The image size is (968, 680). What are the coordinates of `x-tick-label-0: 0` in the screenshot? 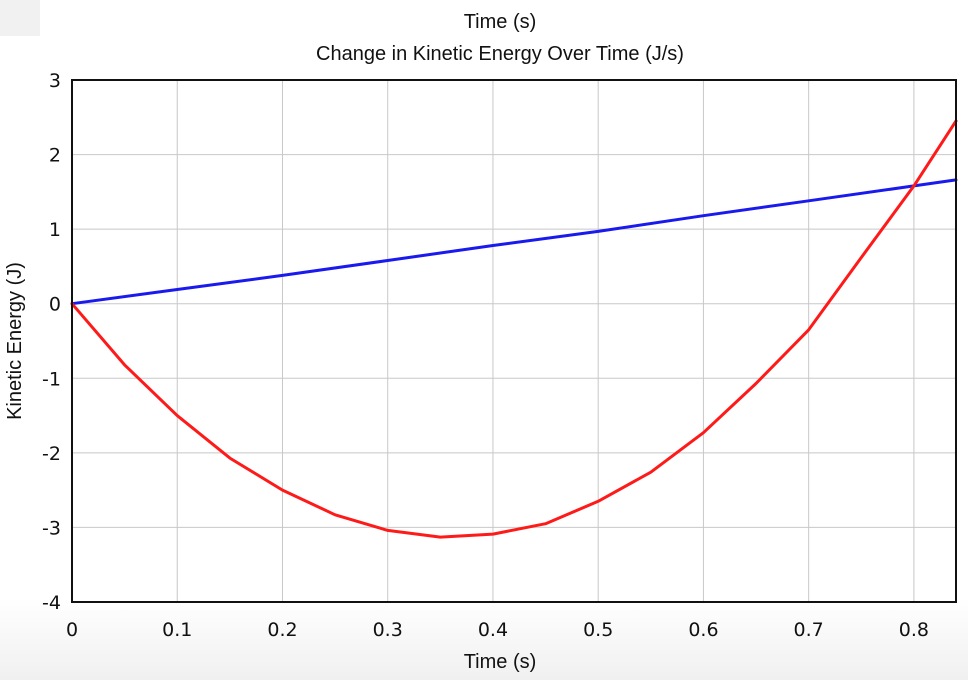 It's located at (72, 630).